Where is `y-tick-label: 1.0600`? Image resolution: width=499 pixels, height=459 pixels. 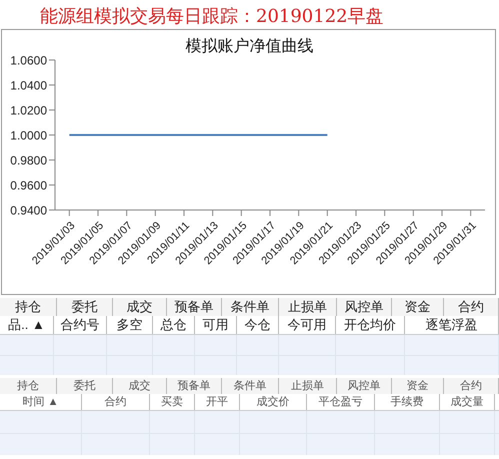 y-tick-label: 1.0600 is located at coordinates (29, 60).